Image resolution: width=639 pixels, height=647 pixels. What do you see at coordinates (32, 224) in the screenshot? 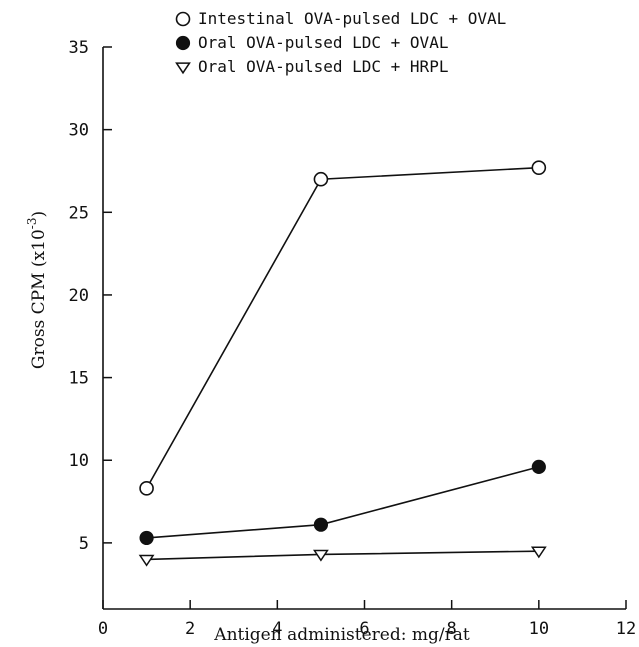
I see `y-axis-label-exponent: -3` at bounding box center [32, 224].